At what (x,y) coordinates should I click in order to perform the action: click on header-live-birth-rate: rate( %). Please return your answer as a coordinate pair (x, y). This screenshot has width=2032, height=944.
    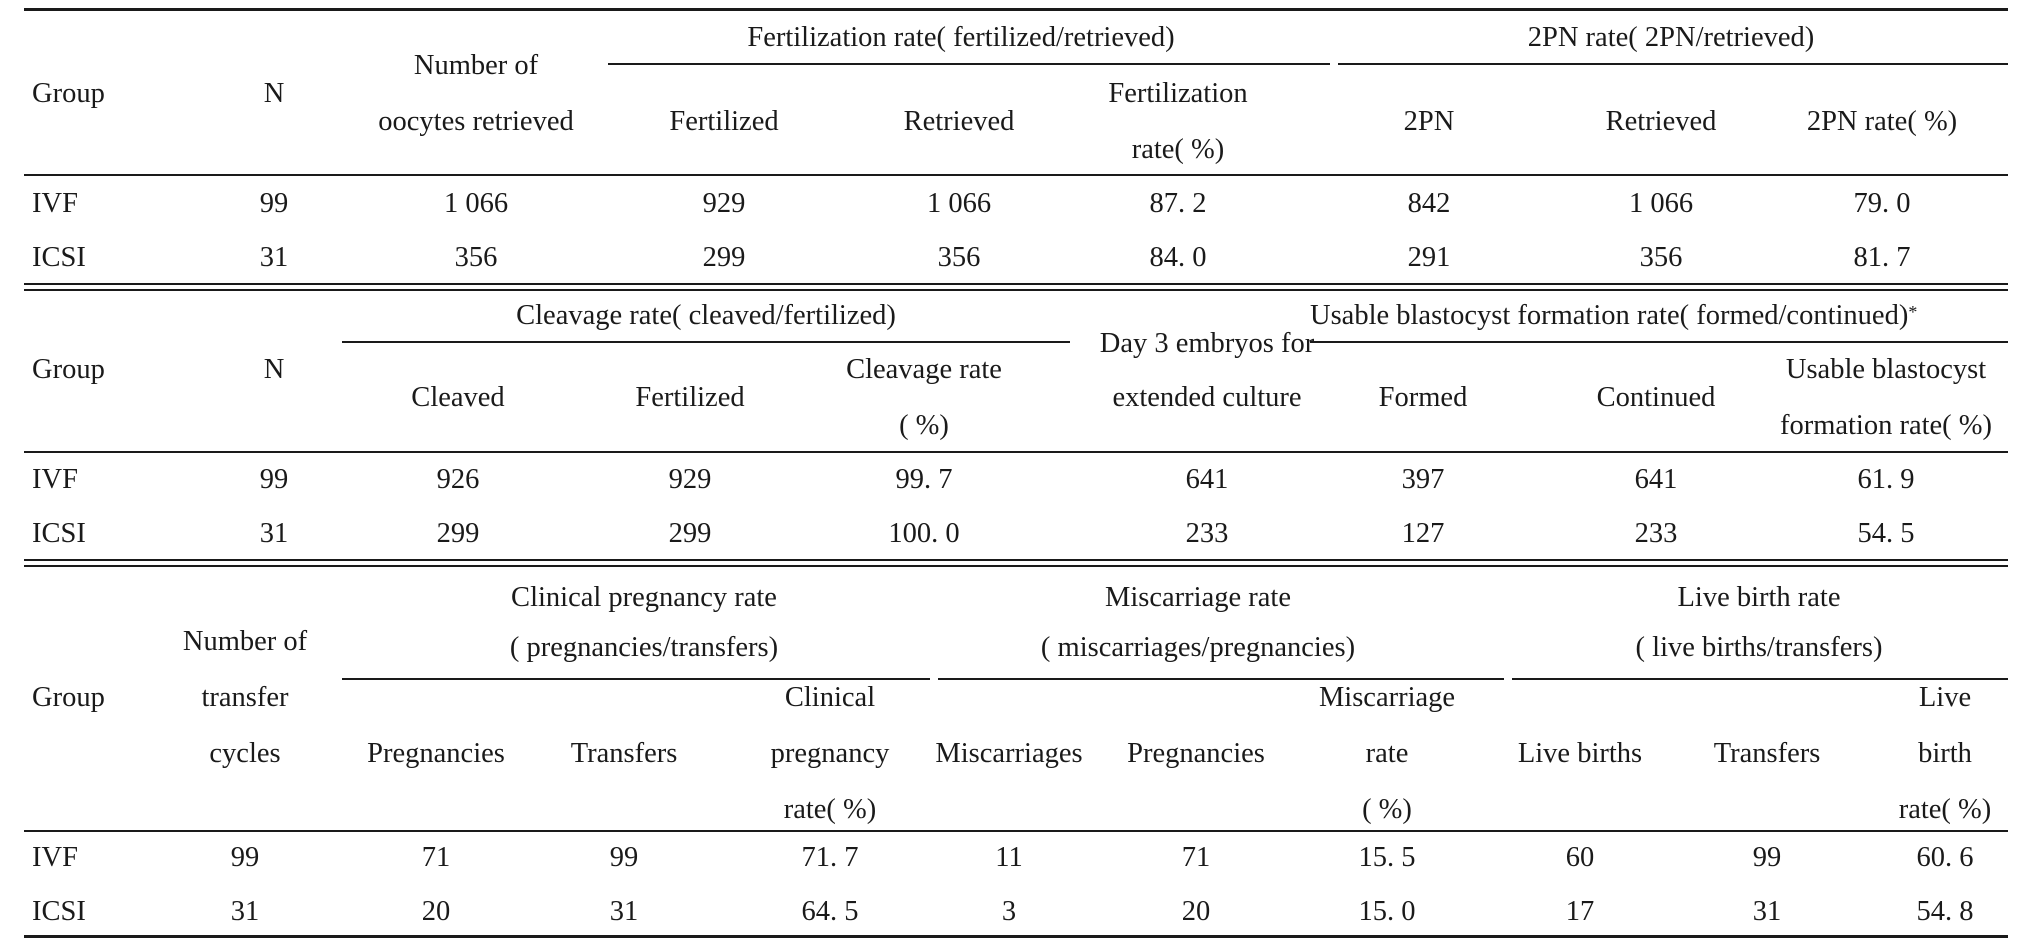
    Looking at the image, I should click on (1945, 809).